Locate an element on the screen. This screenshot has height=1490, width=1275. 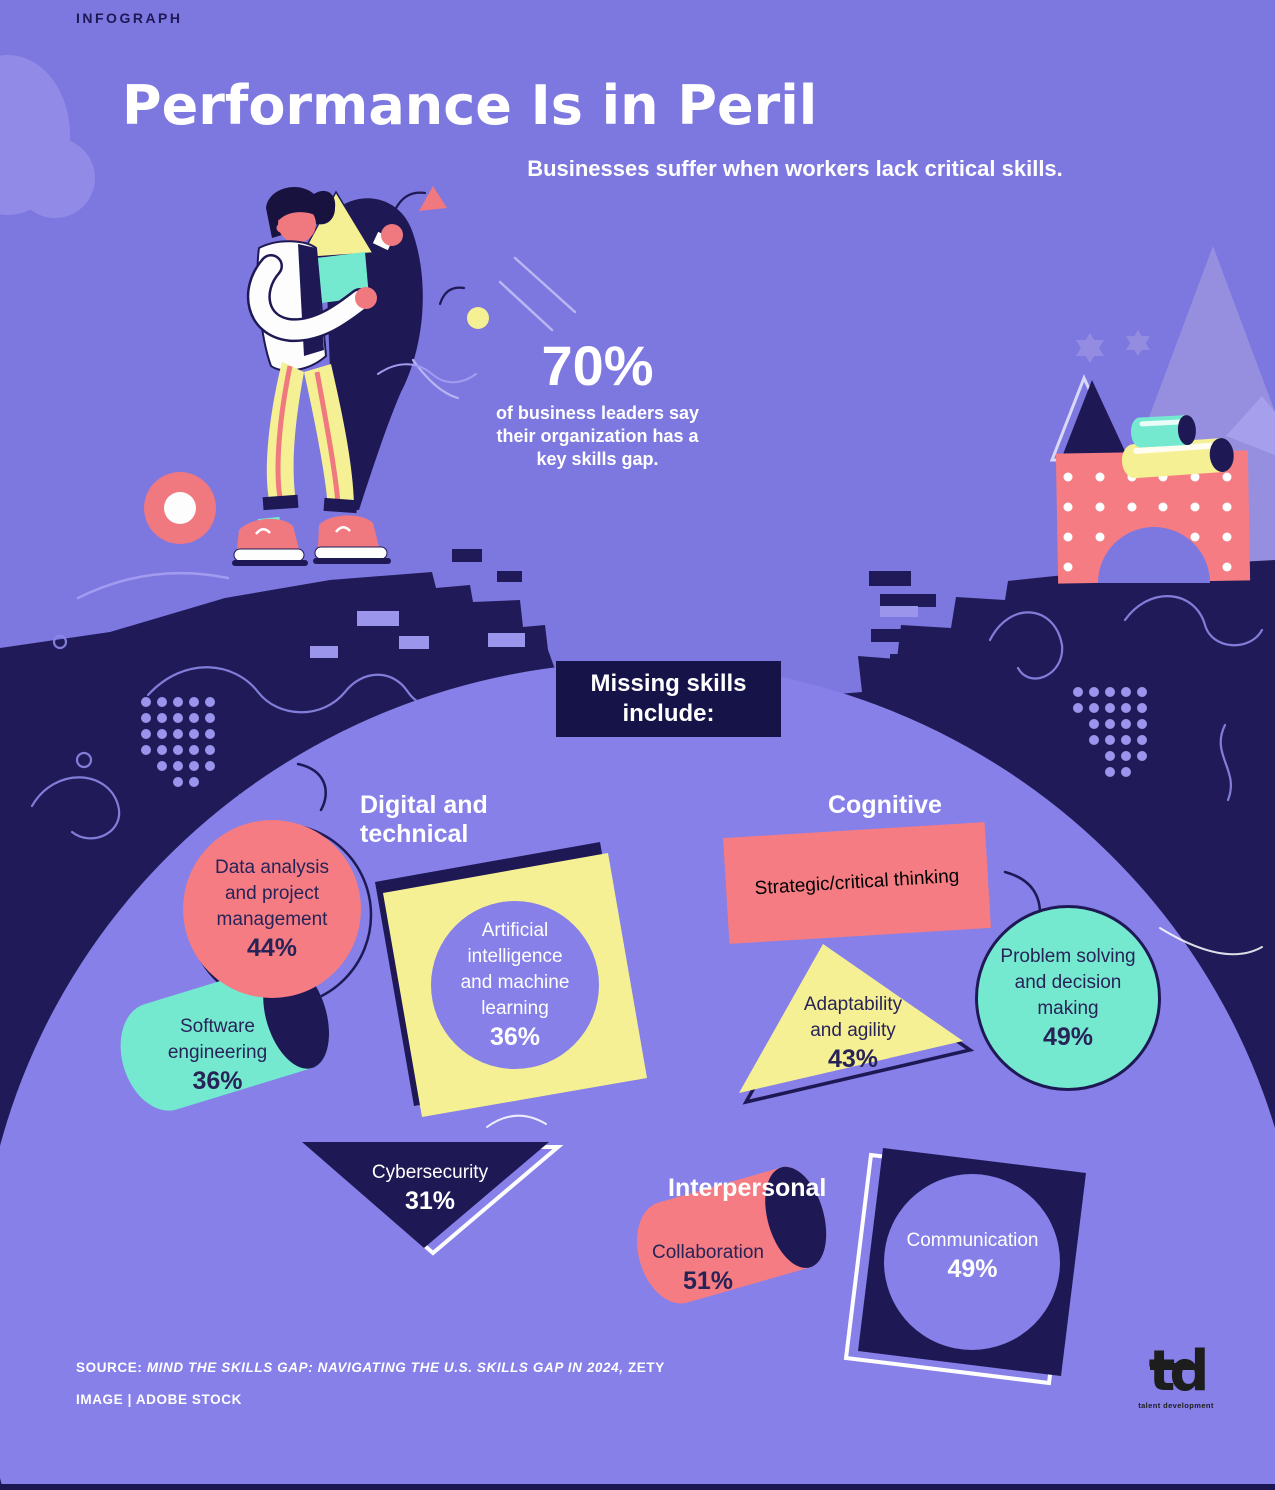
skill-label-line: engineering is located at coordinates (217, 1052).